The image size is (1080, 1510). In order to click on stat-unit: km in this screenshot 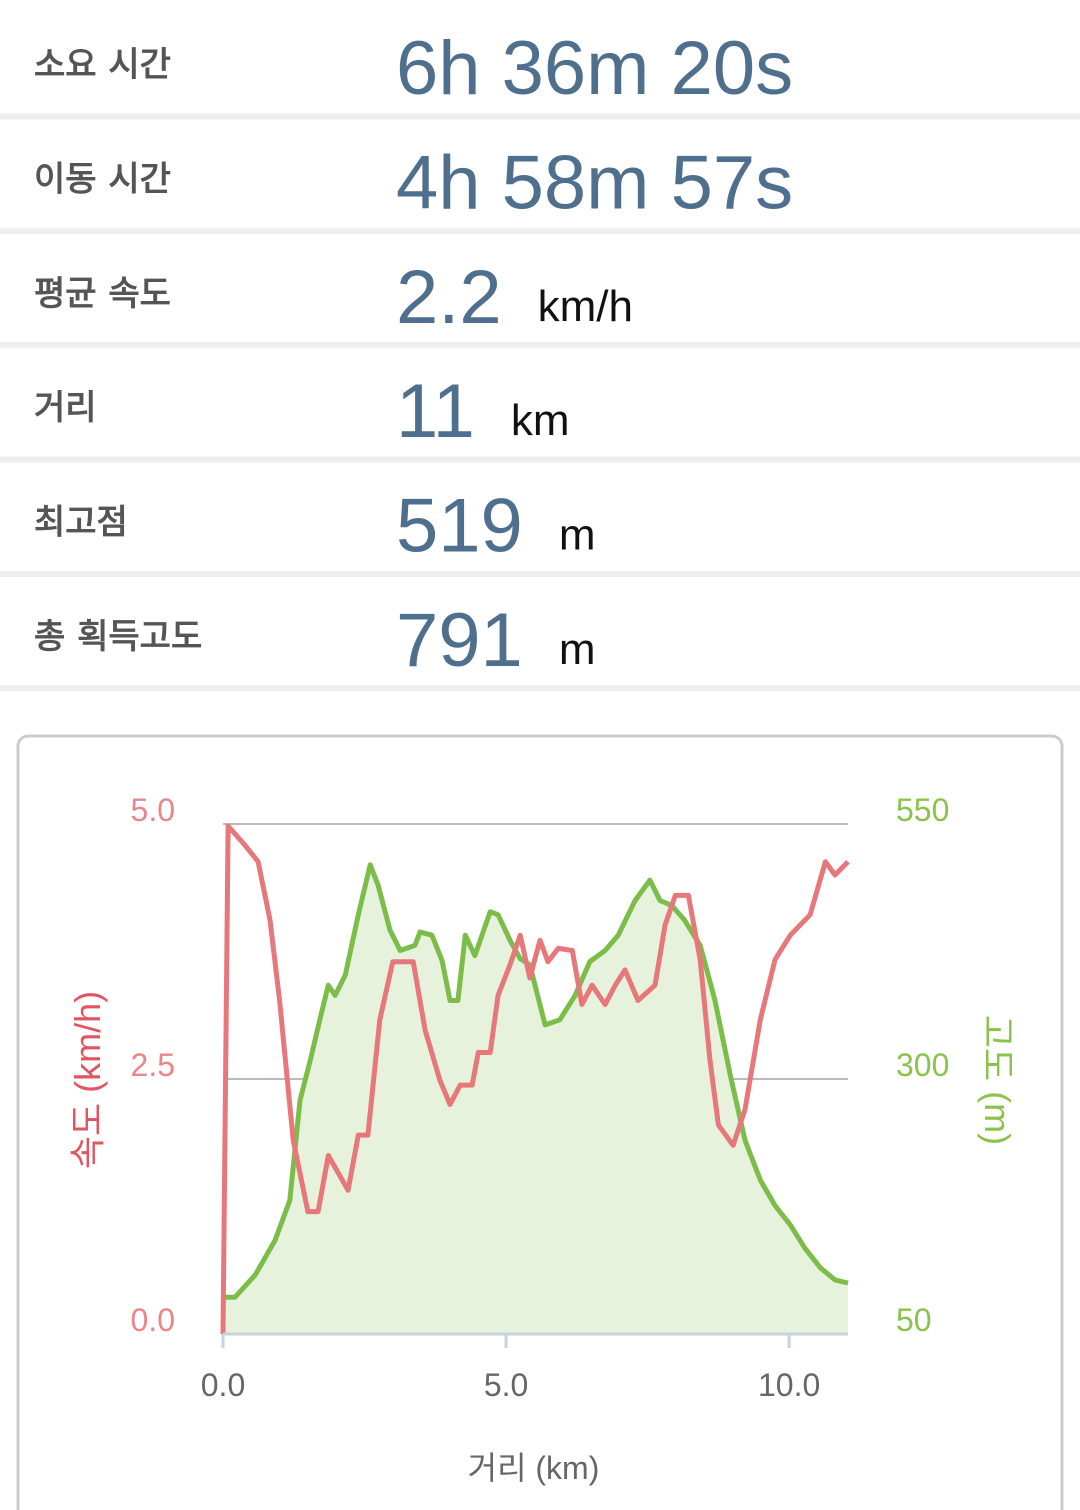, I will do `click(540, 420)`.